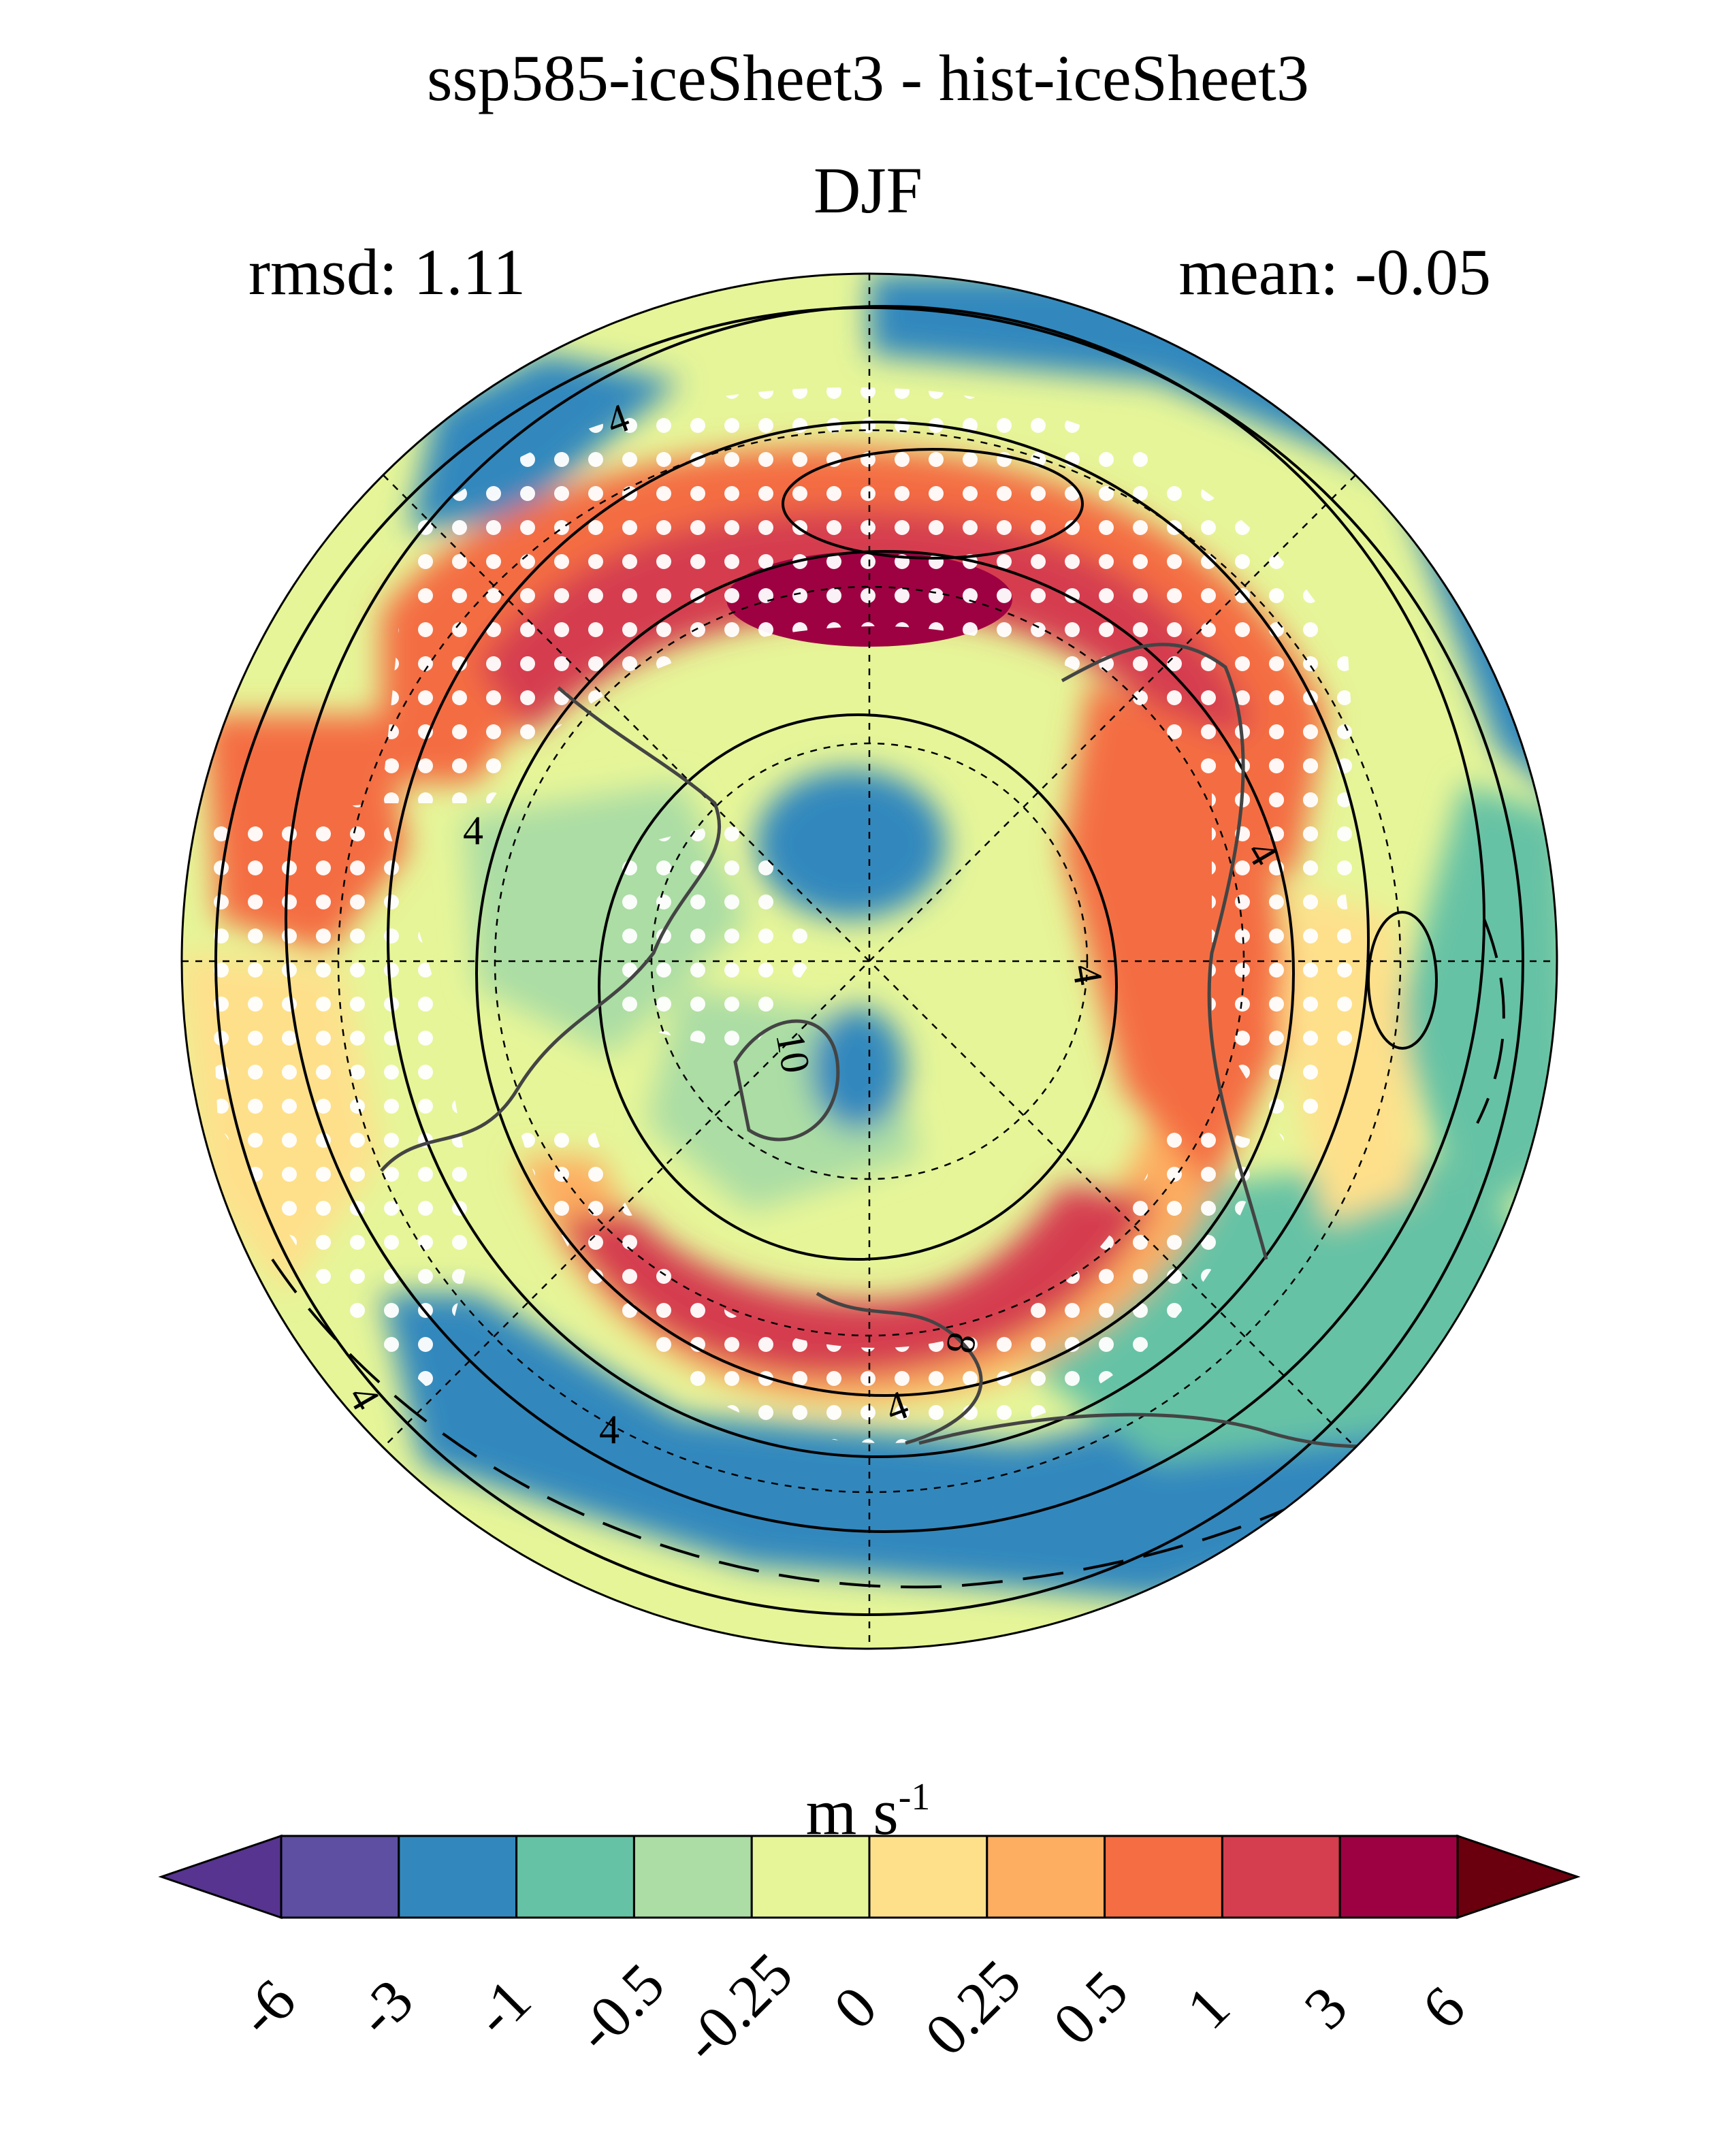  What do you see at coordinates (851, 844) in the screenshot?
I see `field-blue-pole-north` at bounding box center [851, 844].